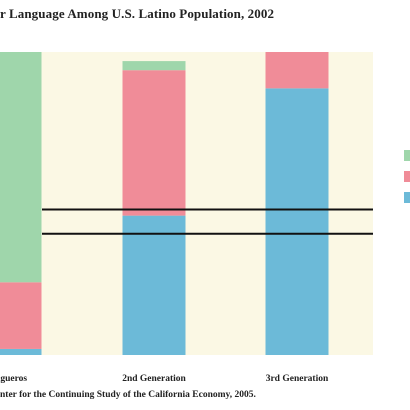  What do you see at coordinates (154, 379) in the screenshot?
I see `x-tick-label: 2nd Generation` at bounding box center [154, 379].